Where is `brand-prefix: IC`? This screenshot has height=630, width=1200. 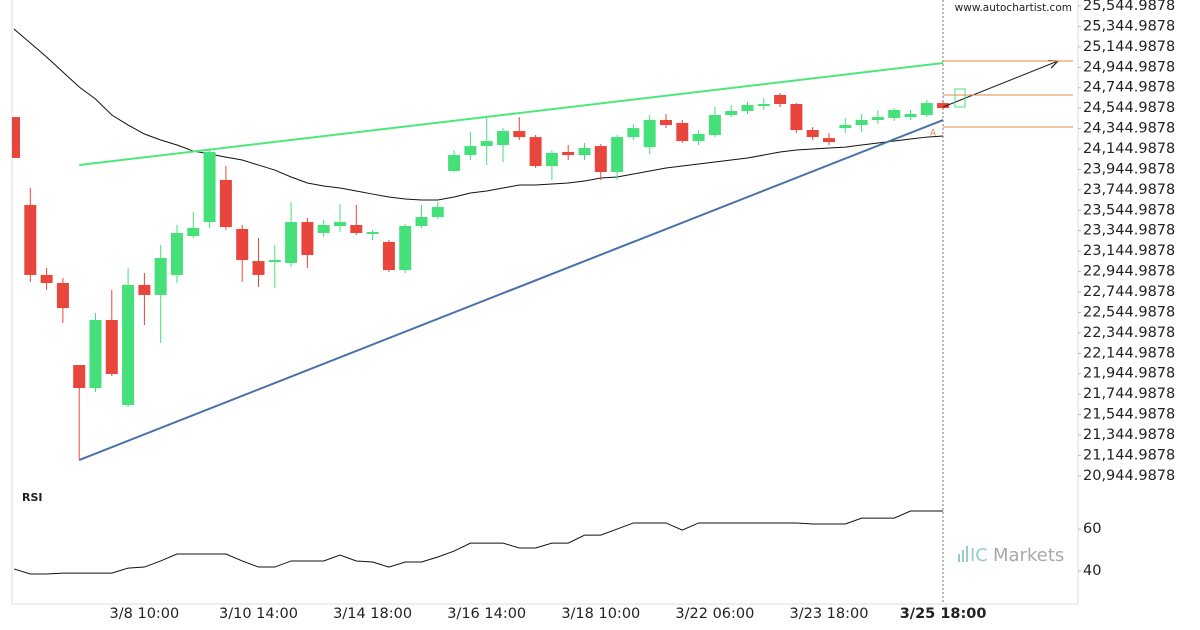 brand-prefix: IC is located at coordinates (979, 555).